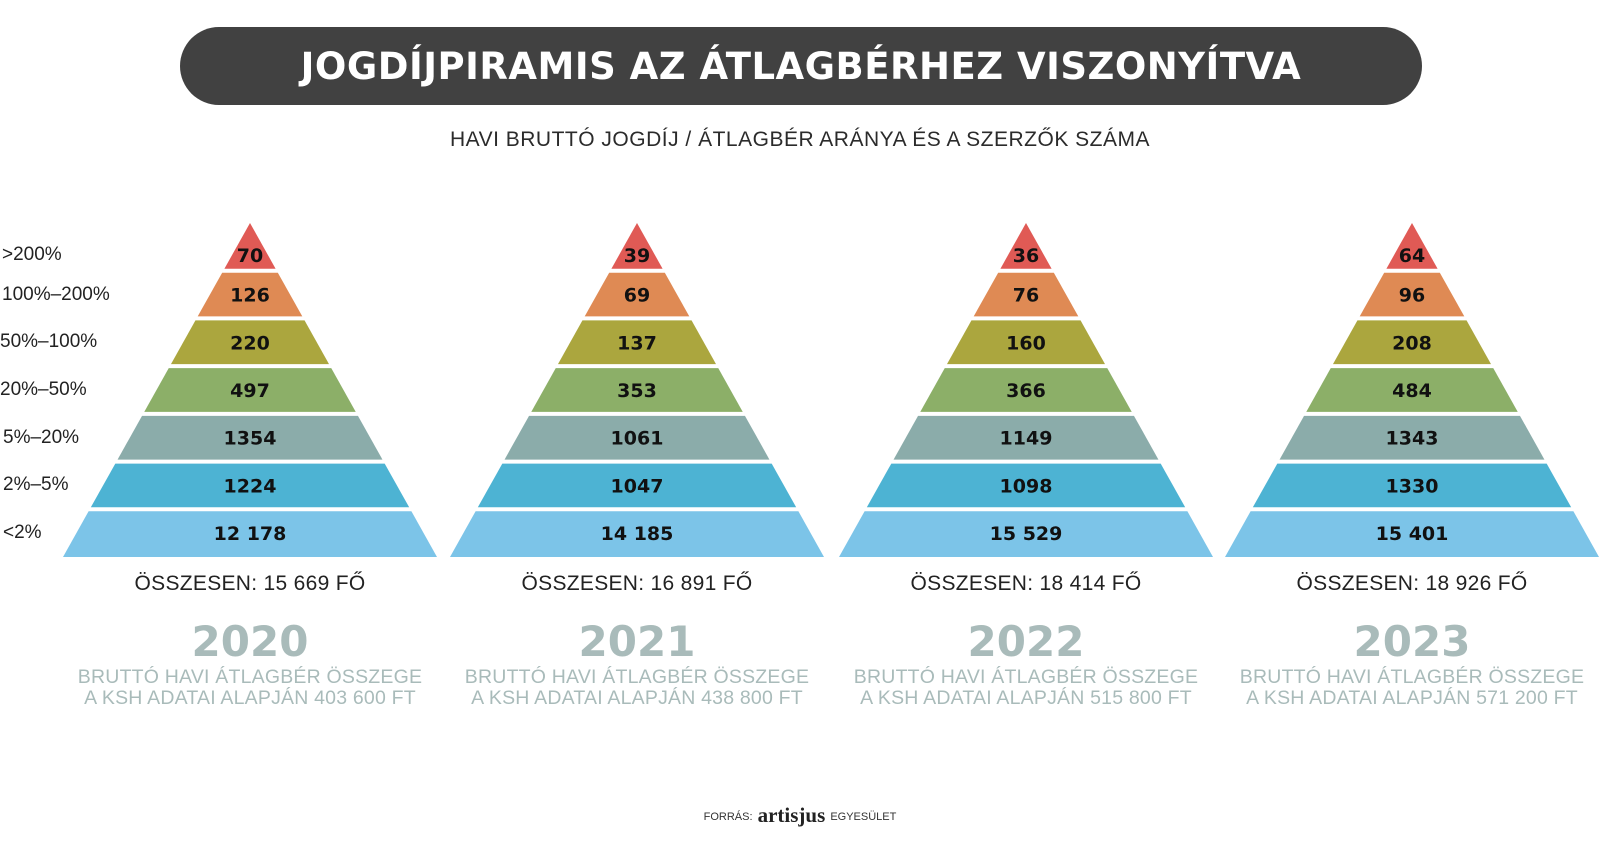 The height and width of the screenshot is (854, 1600). Describe the element at coordinates (728, 817) in the screenshot. I see `source-prefix: FORRÁS:` at that location.